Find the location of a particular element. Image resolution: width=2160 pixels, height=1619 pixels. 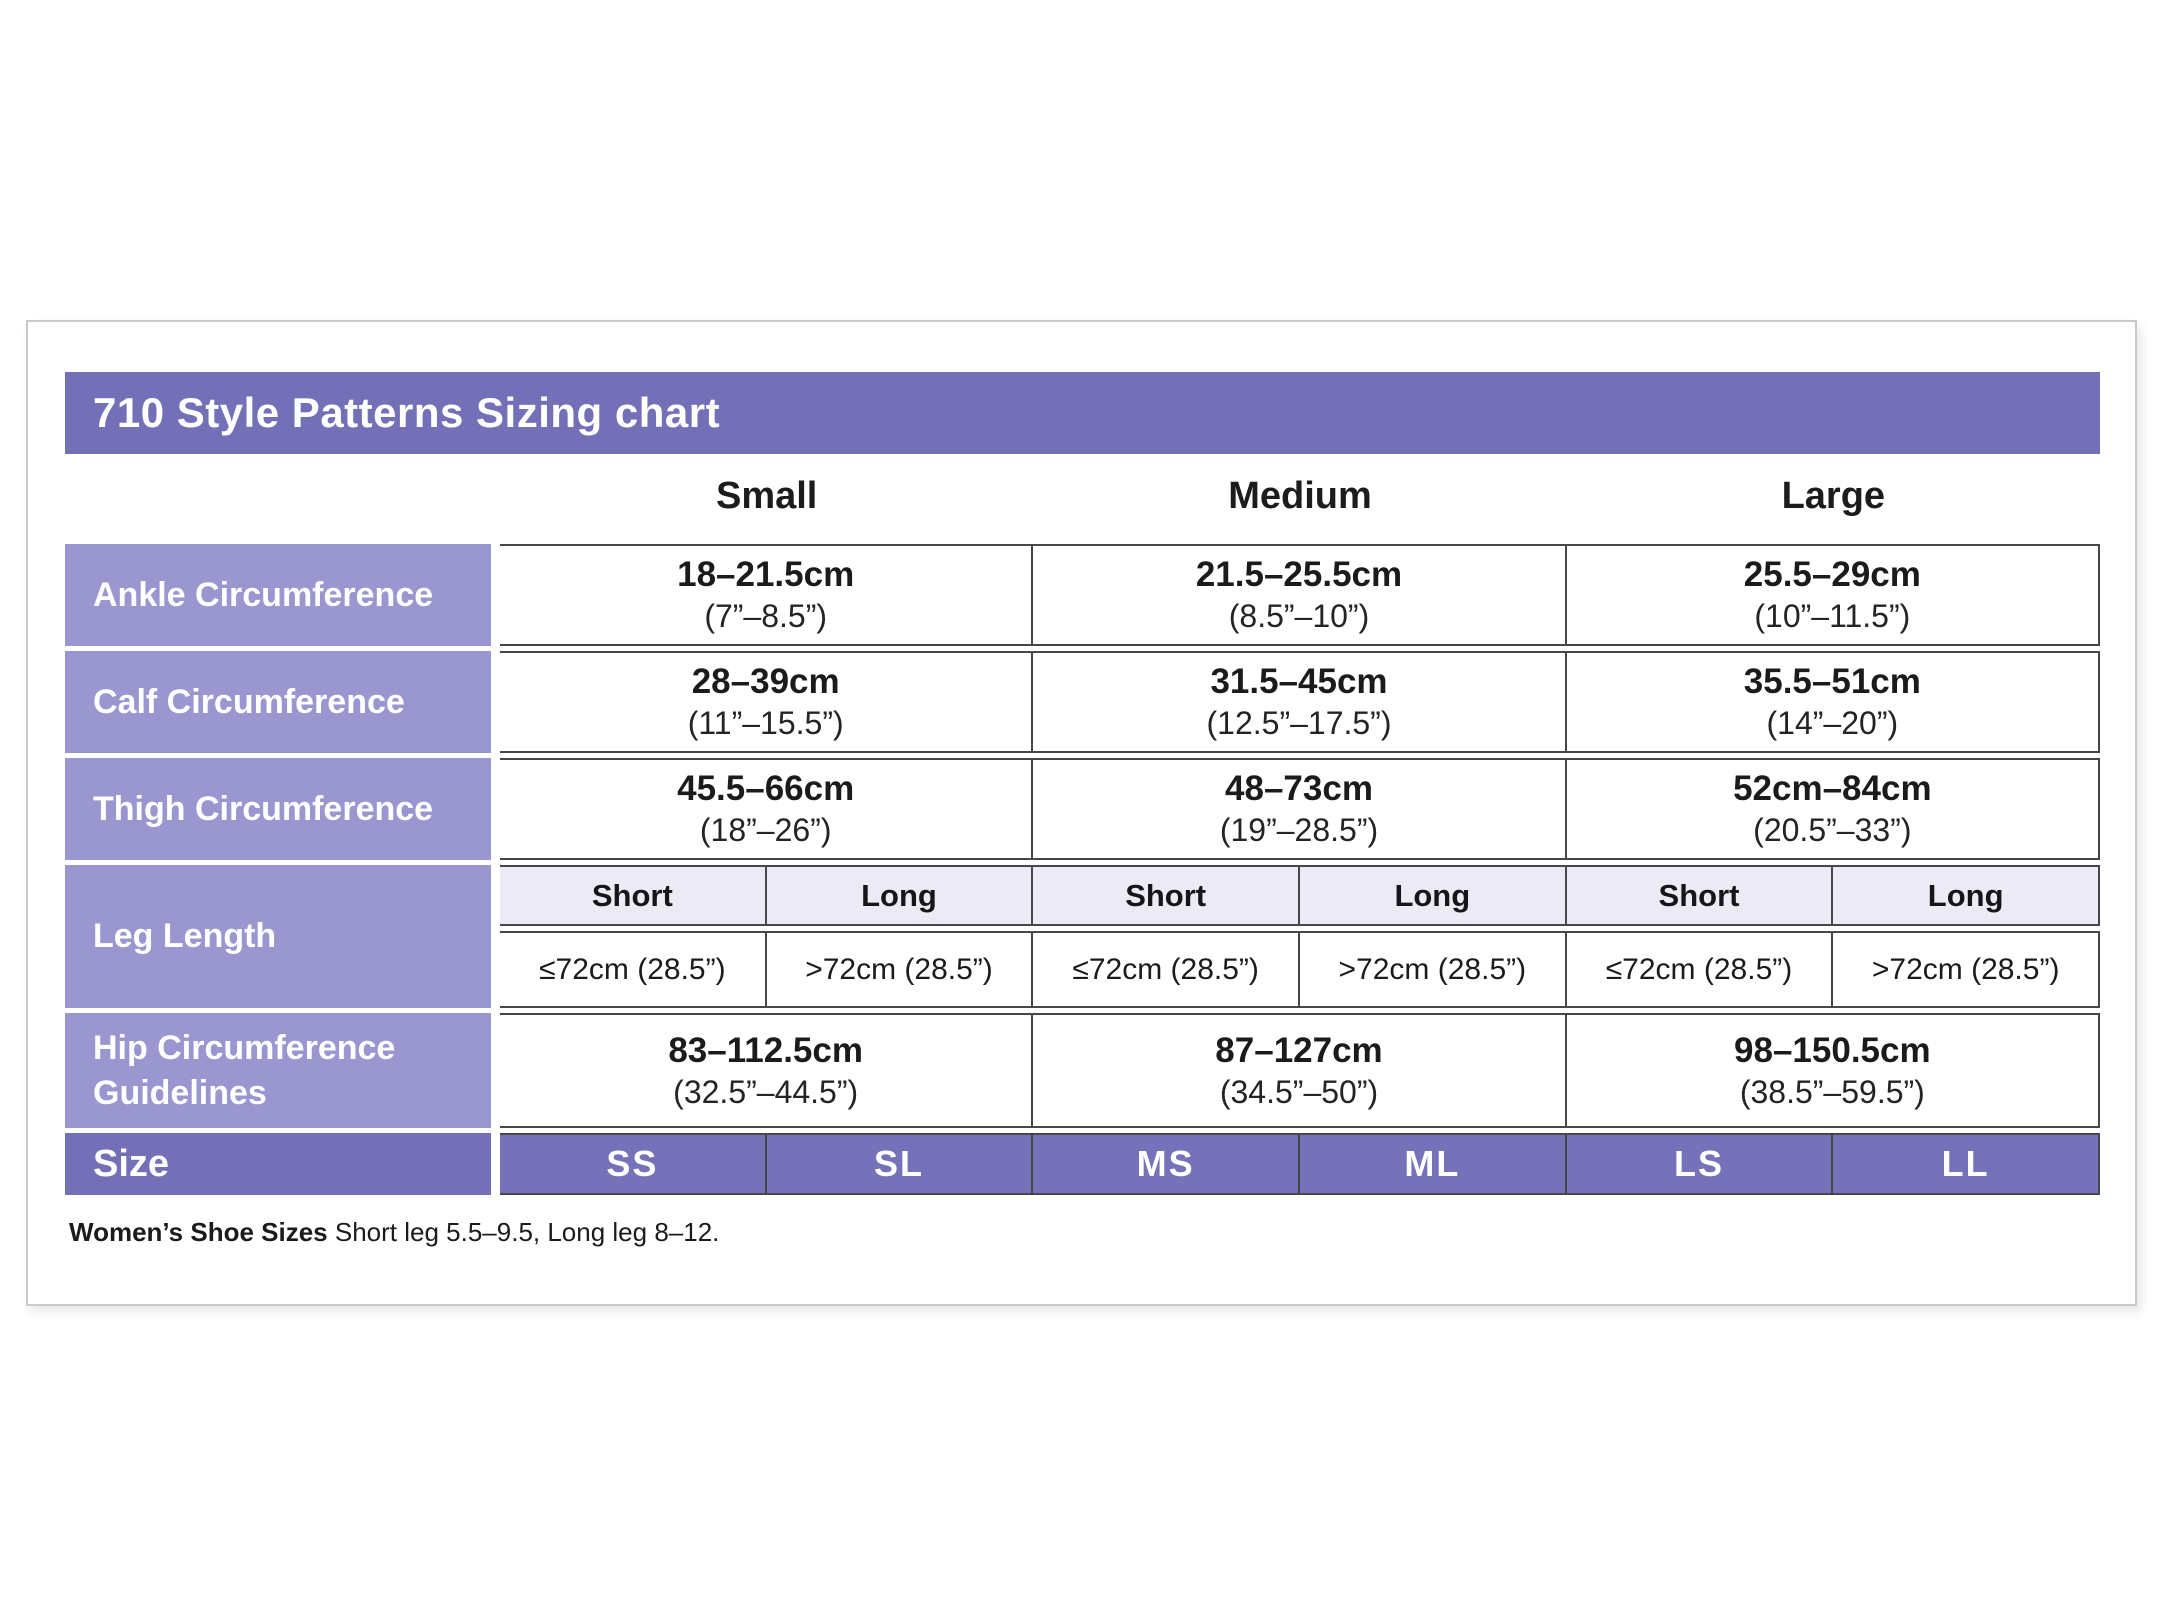

leg-value-small-long: >72cm (28.5”) is located at coordinates (900, 969).